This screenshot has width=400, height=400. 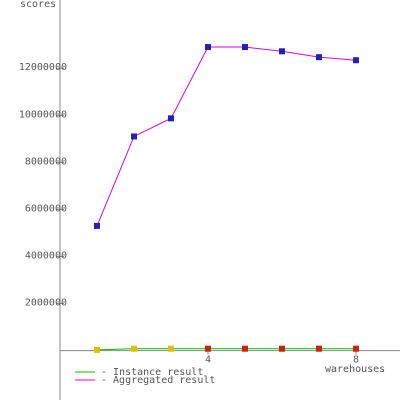 I want to click on legend-label: - Instance result, so click(x=152, y=372).